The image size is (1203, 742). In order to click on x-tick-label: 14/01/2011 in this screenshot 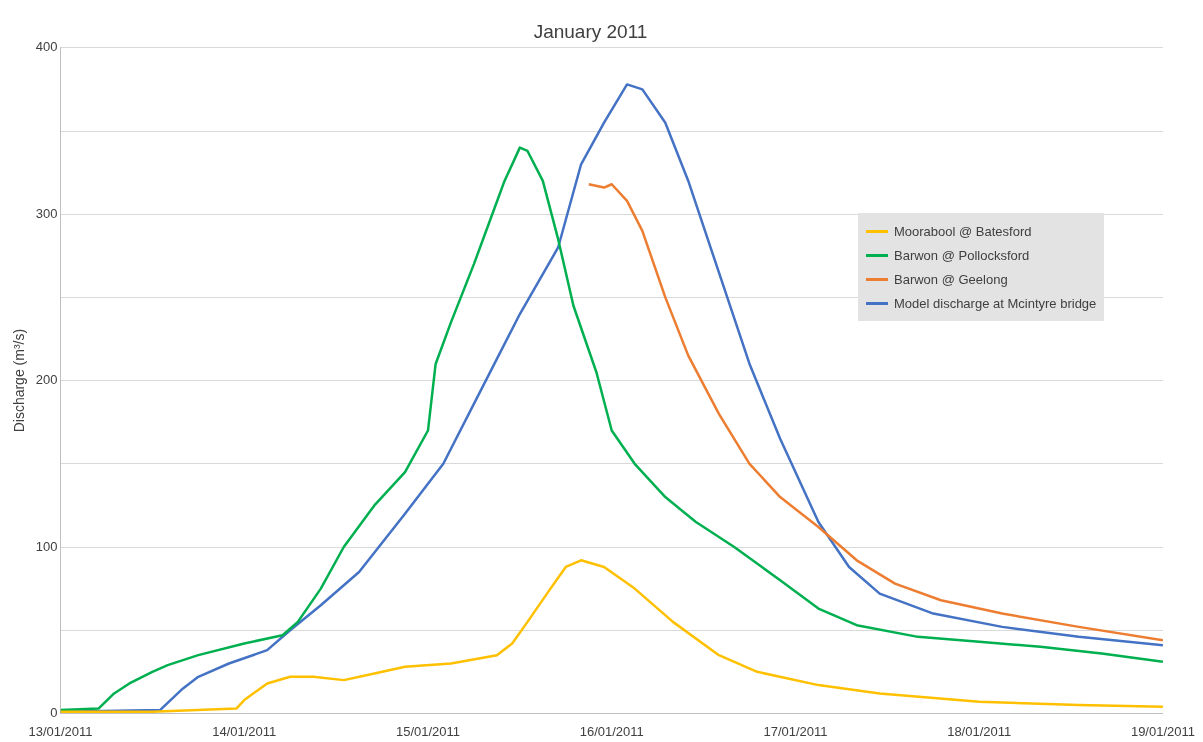, I will do `click(244, 731)`.